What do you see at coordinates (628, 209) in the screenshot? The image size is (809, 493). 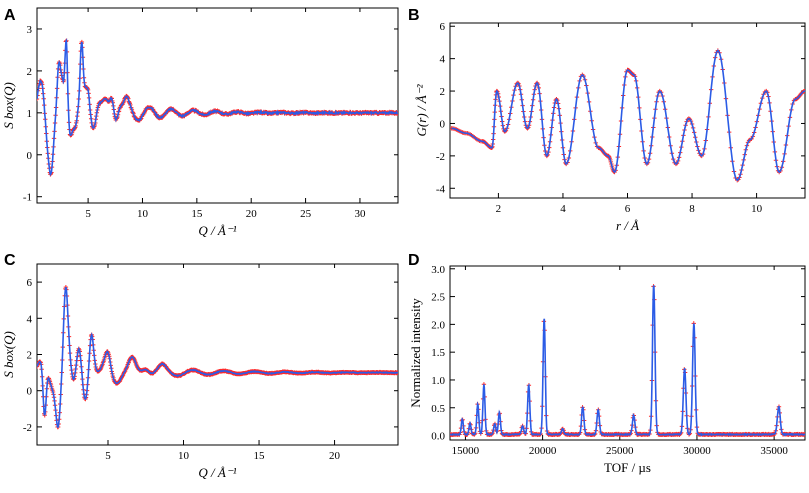 I see `x-tick-label: 6` at bounding box center [628, 209].